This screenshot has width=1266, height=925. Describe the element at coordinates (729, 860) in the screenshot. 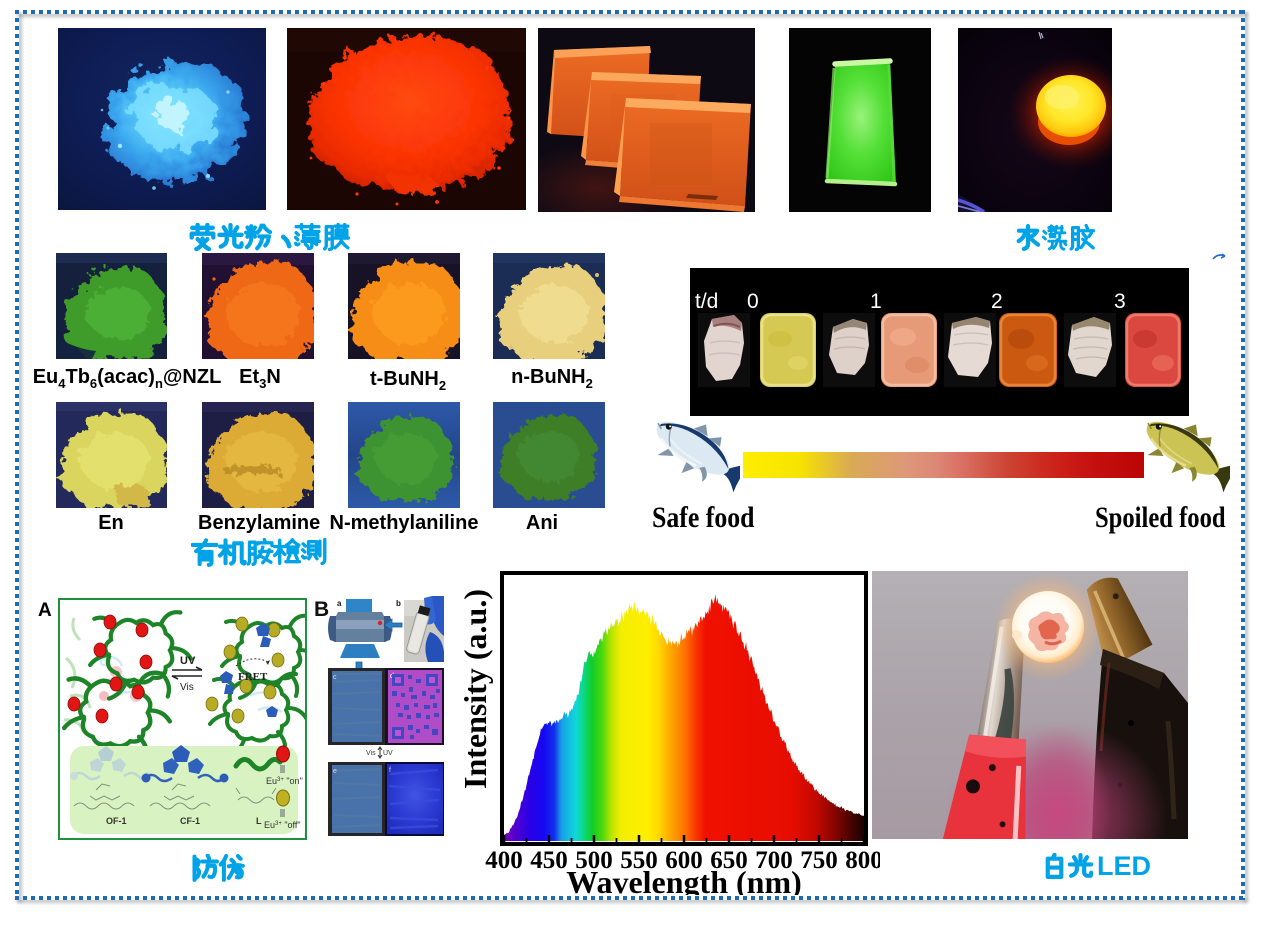

I see `svg-text: 650` at that location.